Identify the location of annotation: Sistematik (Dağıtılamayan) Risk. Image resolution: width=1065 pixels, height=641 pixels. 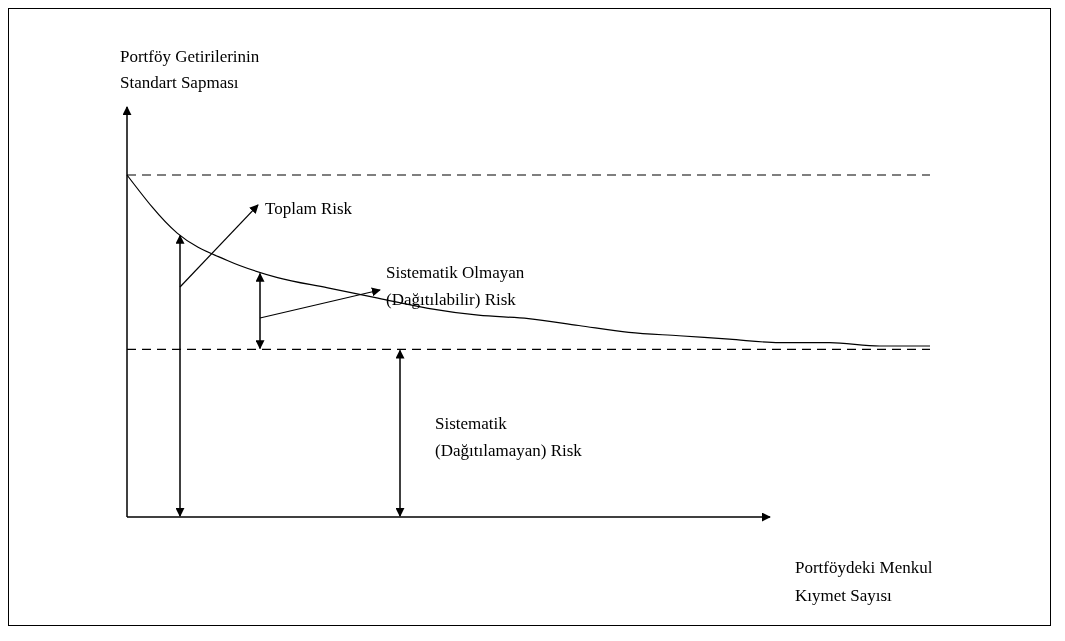
(509, 437).